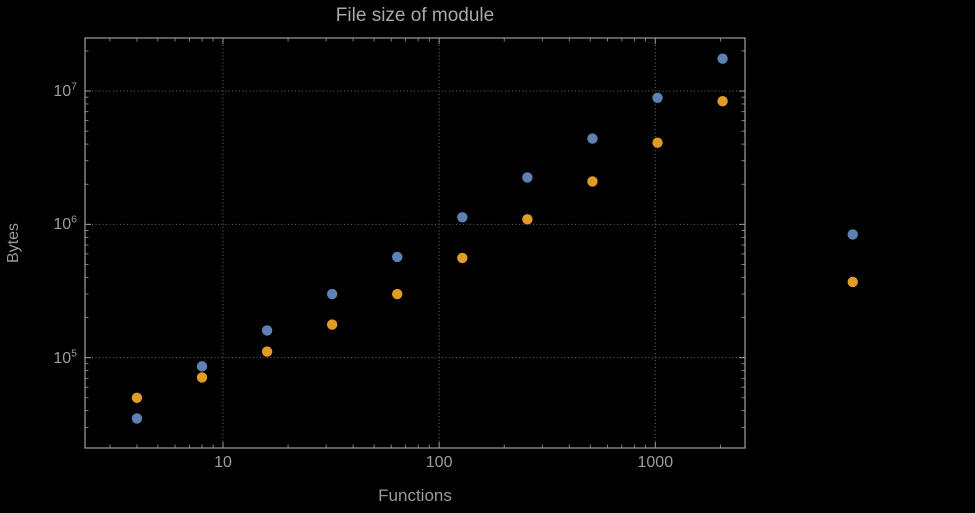 The height and width of the screenshot is (513, 975). Describe the element at coordinates (415, 495) in the screenshot. I see `x-axis-label: Functions` at that location.